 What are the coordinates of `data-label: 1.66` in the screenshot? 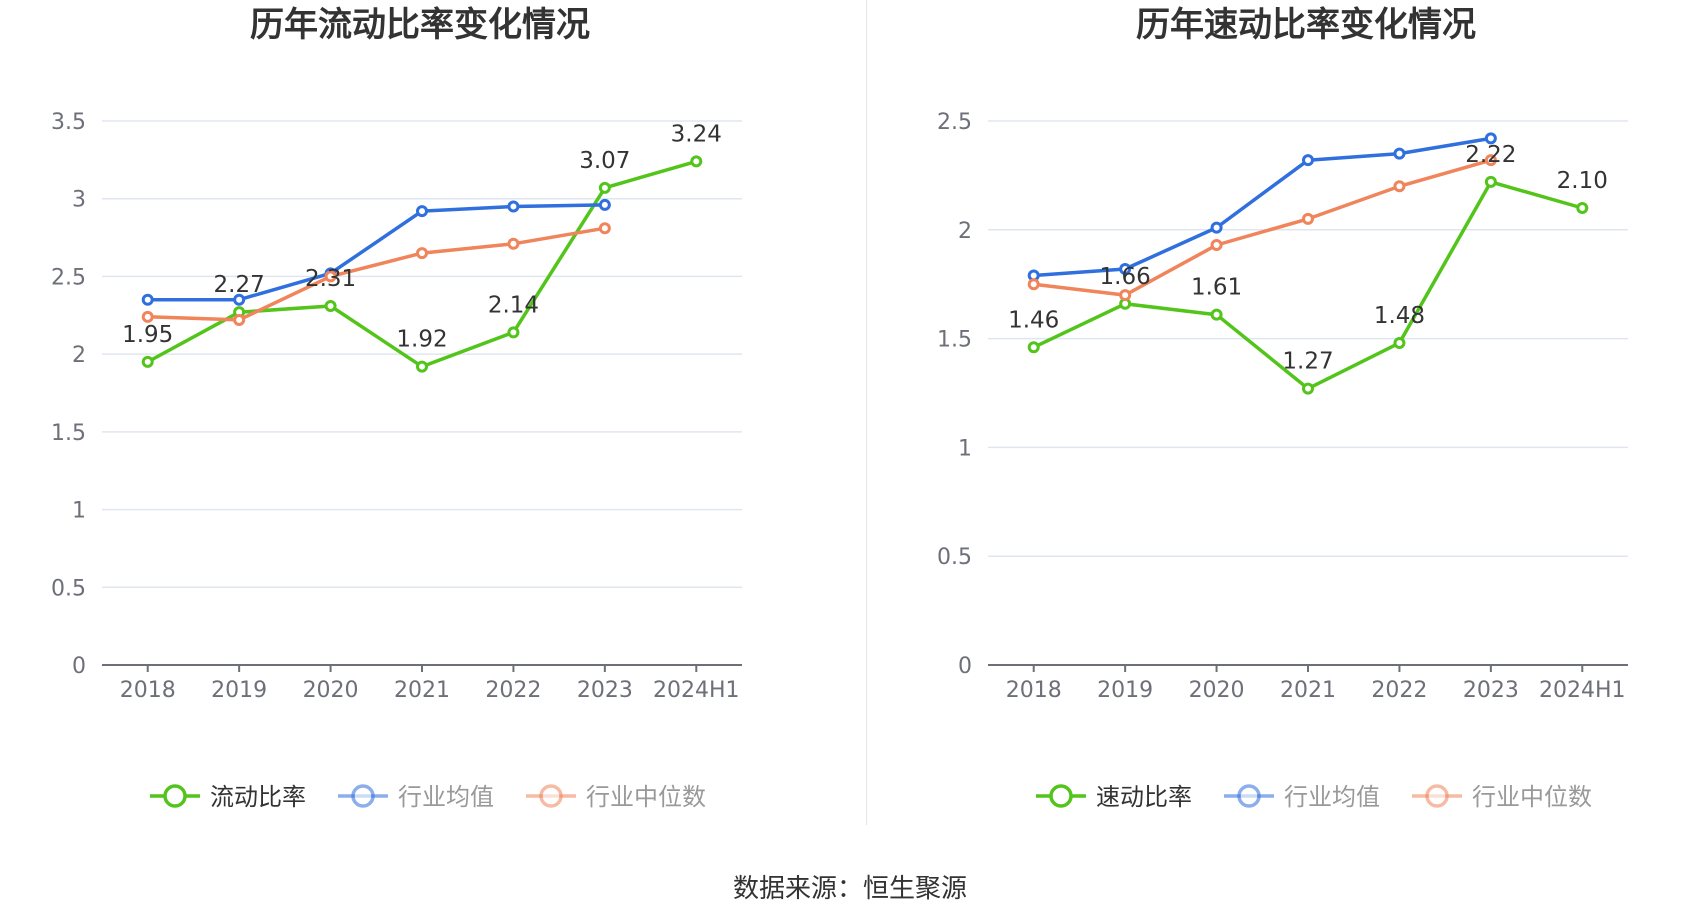 It's located at (1125, 277).